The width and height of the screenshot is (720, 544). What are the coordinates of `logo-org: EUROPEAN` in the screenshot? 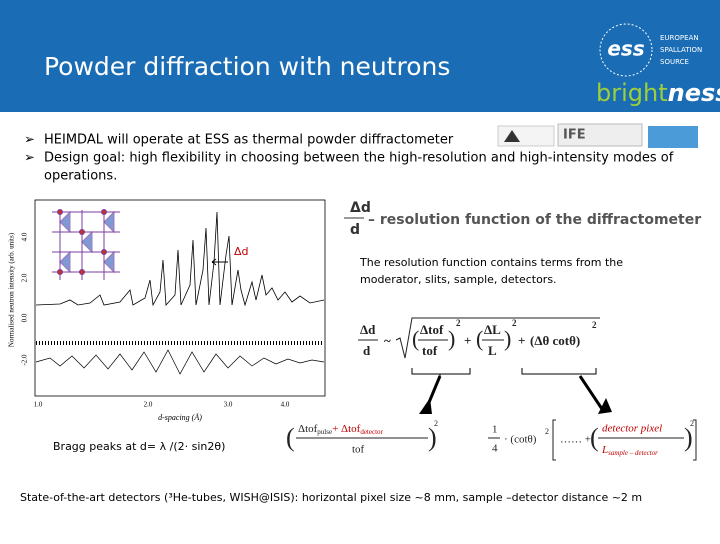 It's located at (679, 38).